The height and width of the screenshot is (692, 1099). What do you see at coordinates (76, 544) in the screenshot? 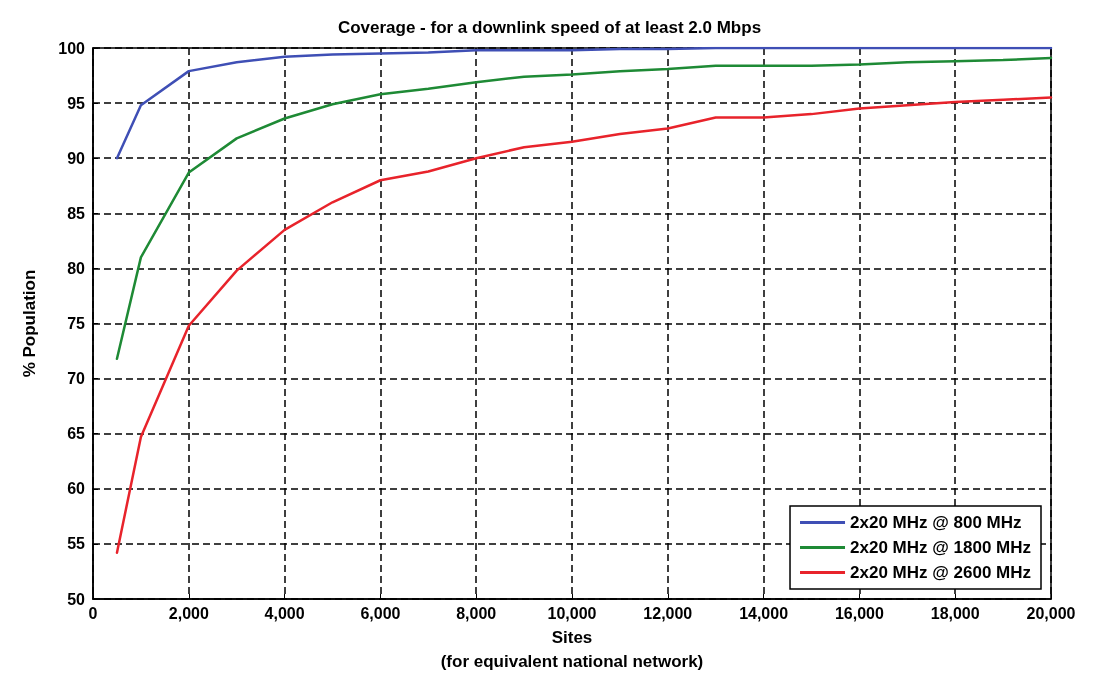
I see `y-tick-label: 55` at bounding box center [76, 544].